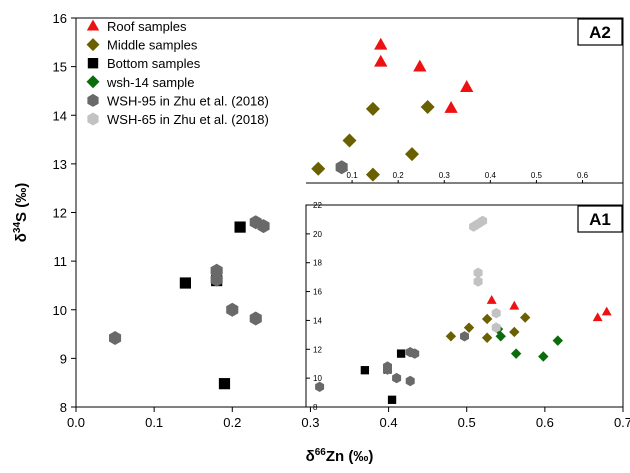 Image resolution: width=630 pixels, height=473 pixels. I want to click on middle-samples-legend-marker, so click(93, 45).